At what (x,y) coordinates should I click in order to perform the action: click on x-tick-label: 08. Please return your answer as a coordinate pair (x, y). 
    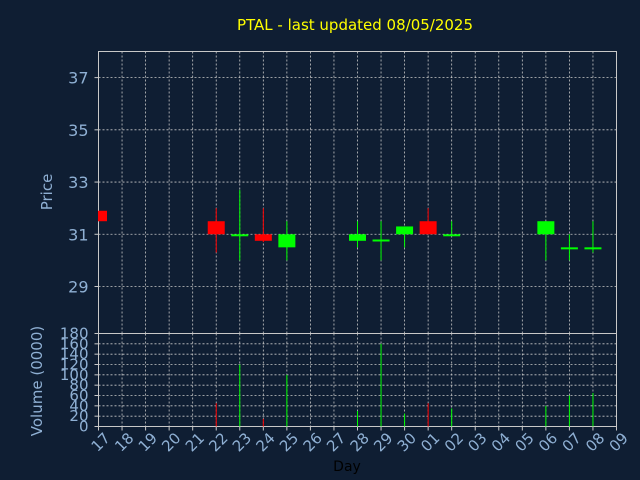
    Looking at the image, I should click on (595, 442).